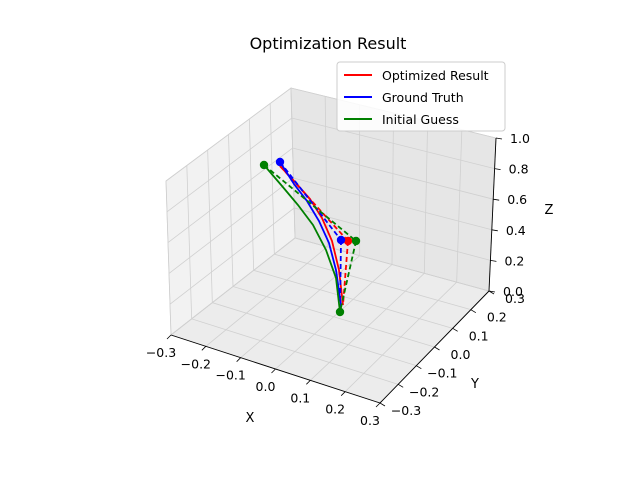  What do you see at coordinates (519, 169) in the screenshot?
I see `z-tick-label: 0.8` at bounding box center [519, 169].